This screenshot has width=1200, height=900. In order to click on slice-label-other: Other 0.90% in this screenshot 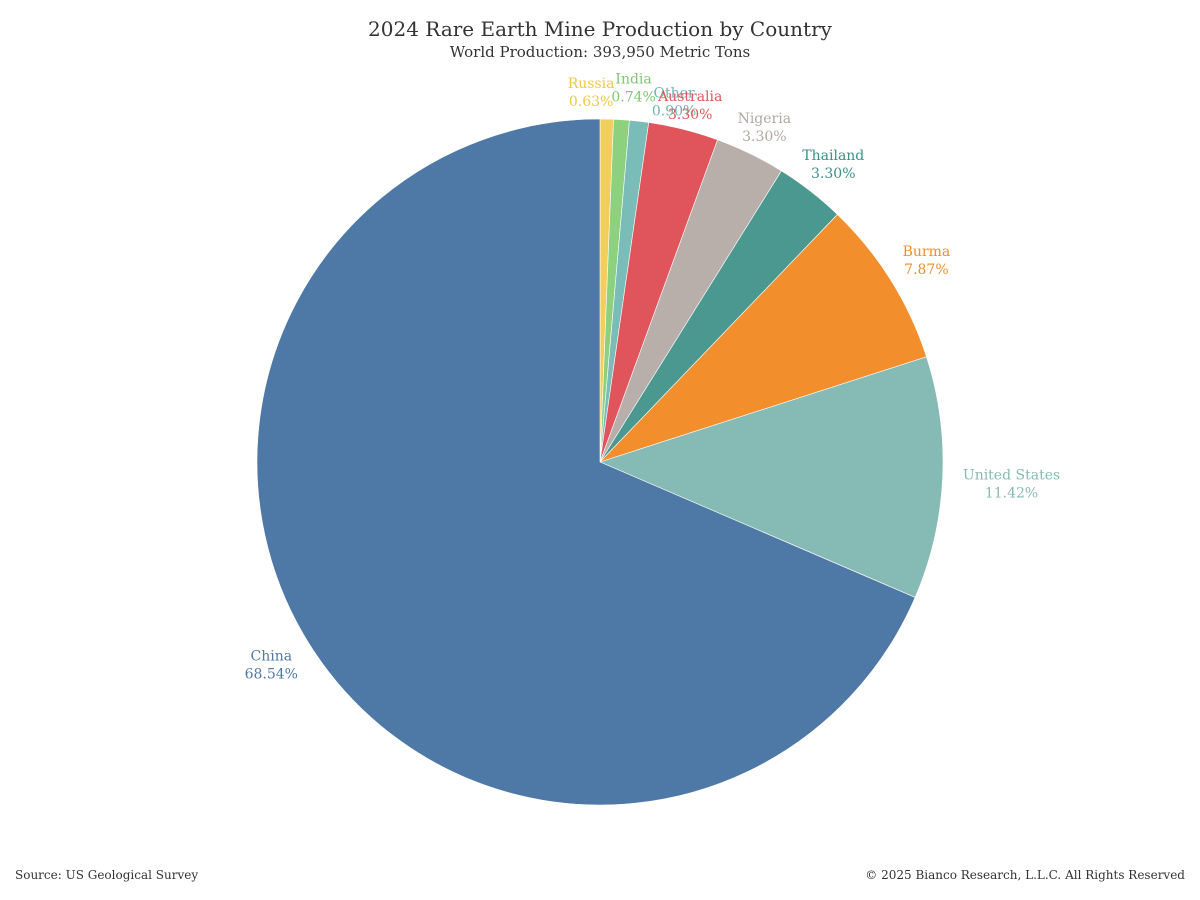, I will do `click(674, 102)`.